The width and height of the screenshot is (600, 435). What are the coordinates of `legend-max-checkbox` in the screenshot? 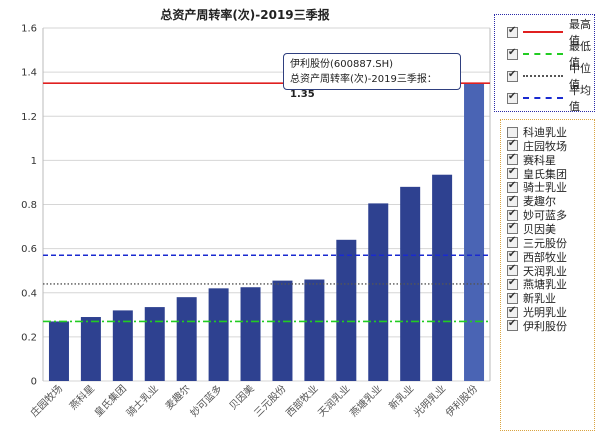 It's located at (512, 31).